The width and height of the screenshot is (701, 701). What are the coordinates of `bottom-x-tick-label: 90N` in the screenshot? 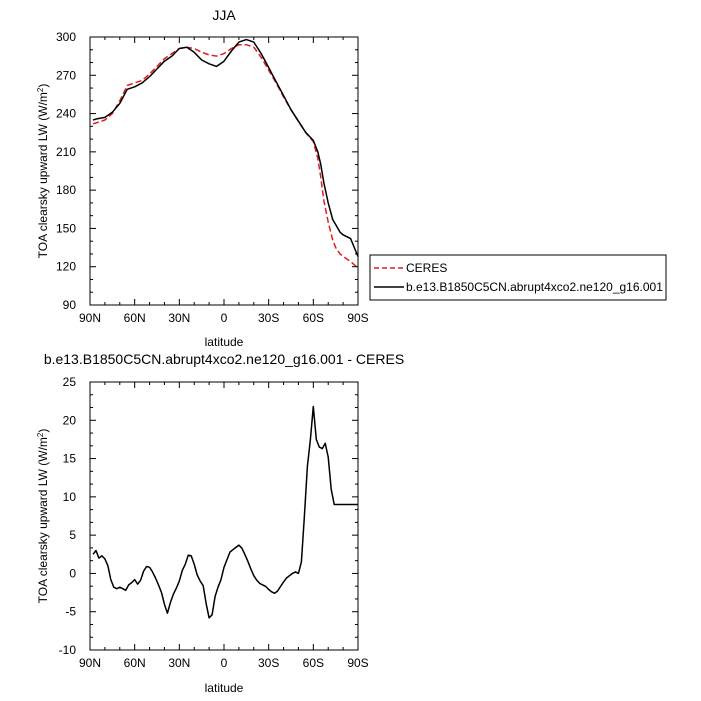 It's located at (90, 663).